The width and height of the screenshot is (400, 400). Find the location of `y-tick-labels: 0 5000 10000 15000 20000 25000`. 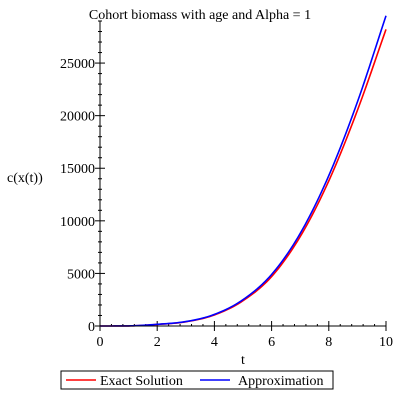

y-tick-labels: 0 5000 10000 15000 20000 25000 is located at coordinates (77, 196).